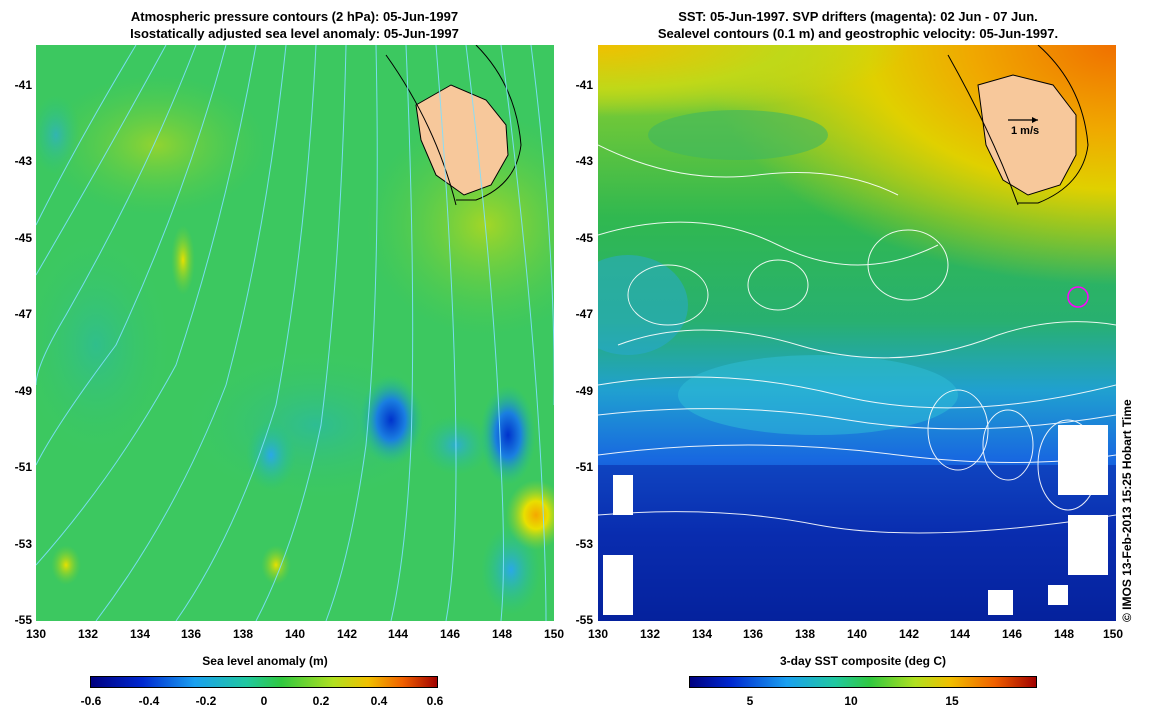 The width and height of the screenshot is (1150, 710). Describe the element at coordinates (584, 544) in the screenshot. I see `right-ytick: -53` at that location.